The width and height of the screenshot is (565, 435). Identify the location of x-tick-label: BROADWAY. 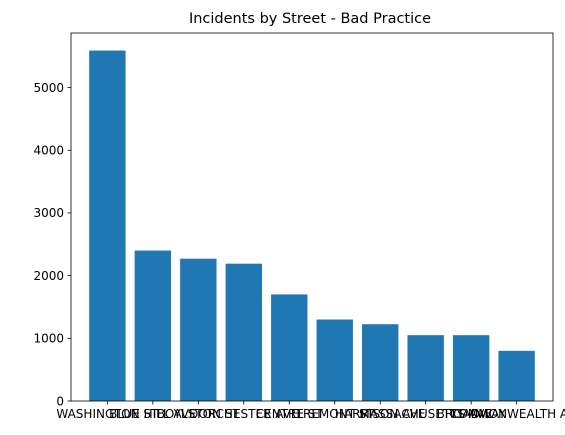
(472, 414).